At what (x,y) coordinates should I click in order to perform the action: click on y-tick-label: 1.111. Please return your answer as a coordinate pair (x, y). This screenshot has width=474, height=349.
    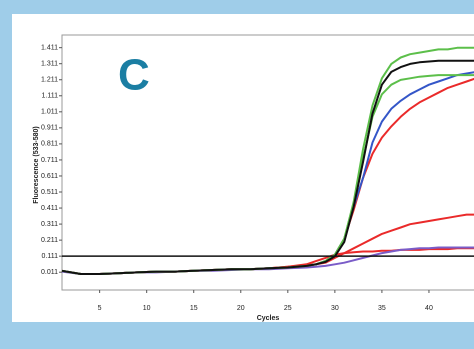
    Looking at the image, I should click on (50, 96).